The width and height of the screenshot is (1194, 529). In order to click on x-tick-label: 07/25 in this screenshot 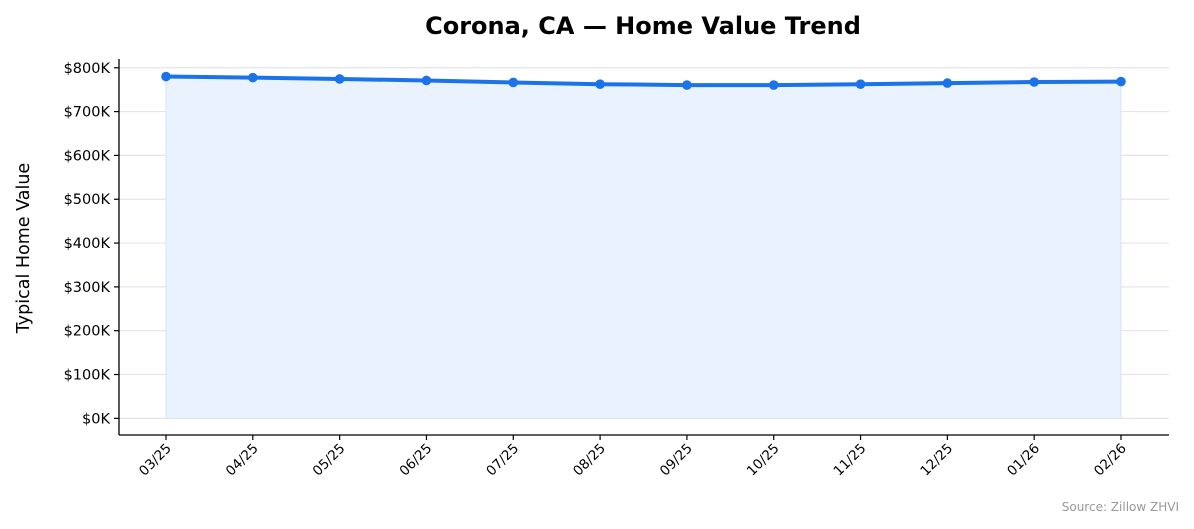, I will do `click(502, 460)`.